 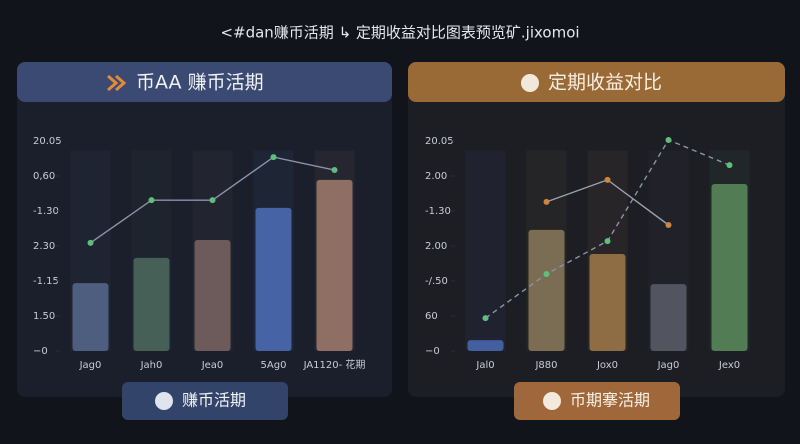 I want to click on page-title: <#dan赚币活期 ↳ 定期收益对比图表预览矿.jixomoi, so click(x=399, y=33).